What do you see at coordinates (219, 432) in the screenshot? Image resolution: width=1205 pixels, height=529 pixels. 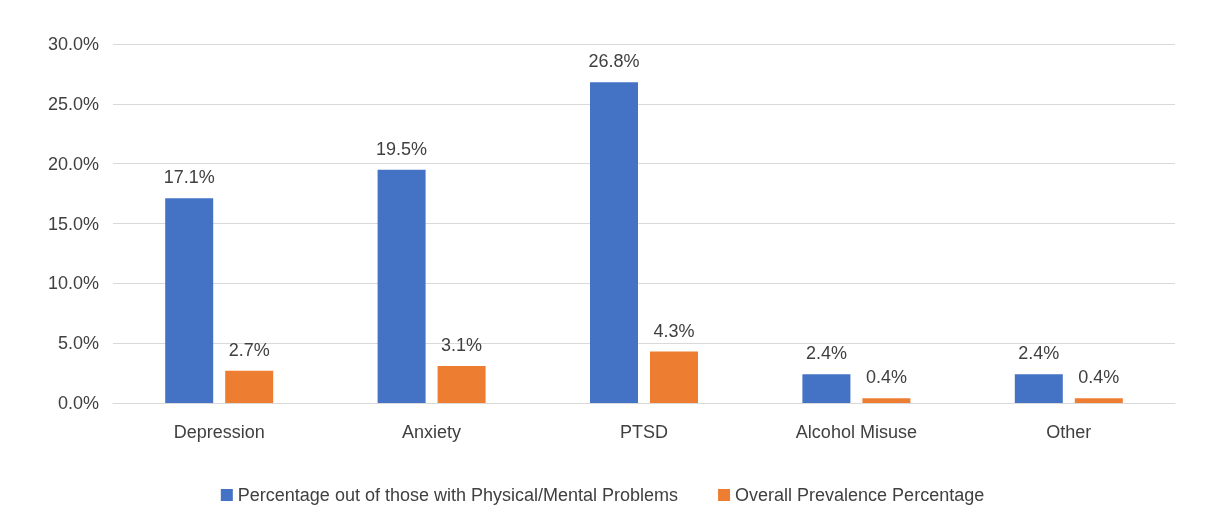 I see `x-tick-label: Depression` at bounding box center [219, 432].